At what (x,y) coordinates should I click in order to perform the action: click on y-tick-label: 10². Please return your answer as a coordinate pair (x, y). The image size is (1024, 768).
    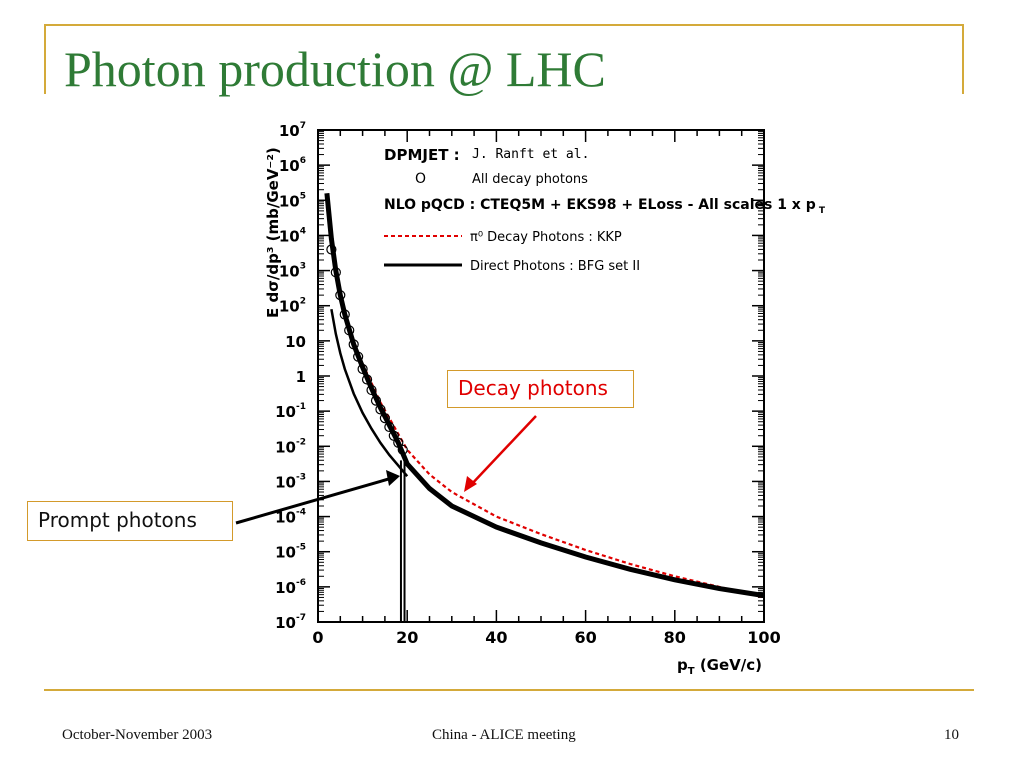
    Looking at the image, I should click on (292, 306).